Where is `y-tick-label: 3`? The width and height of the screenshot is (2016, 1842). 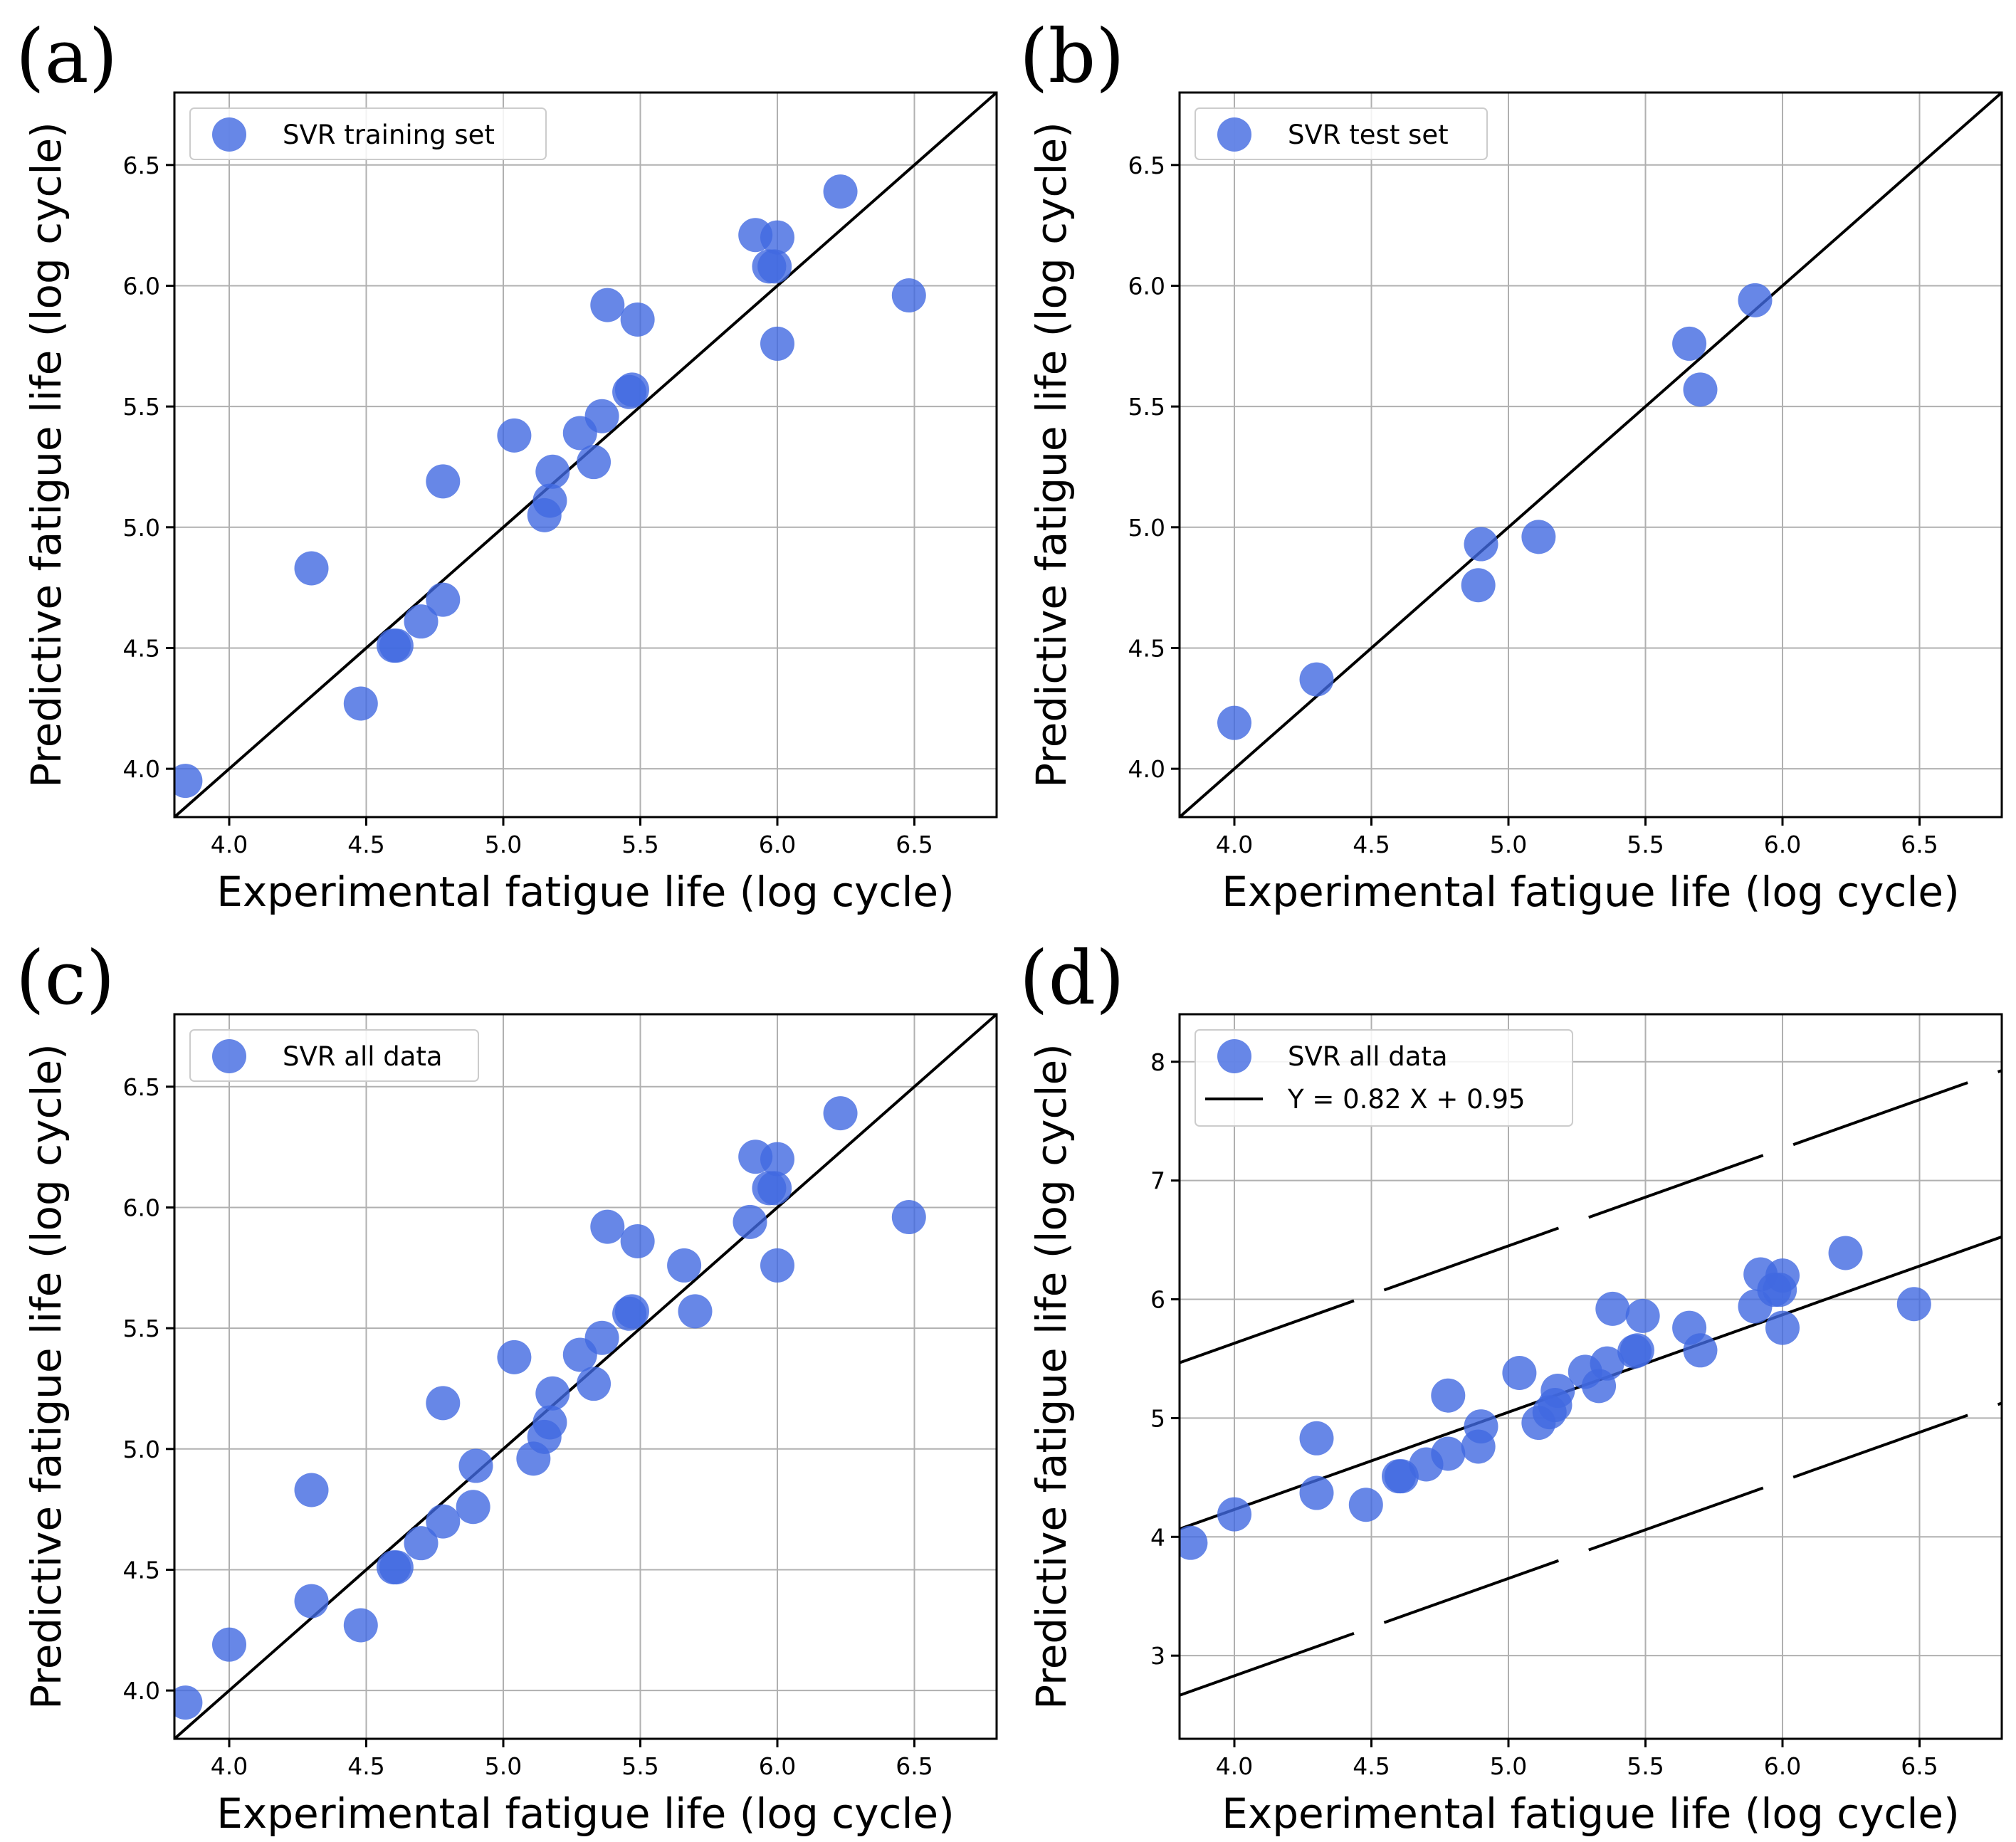 y-tick-label: 3 is located at coordinates (1157, 1656).